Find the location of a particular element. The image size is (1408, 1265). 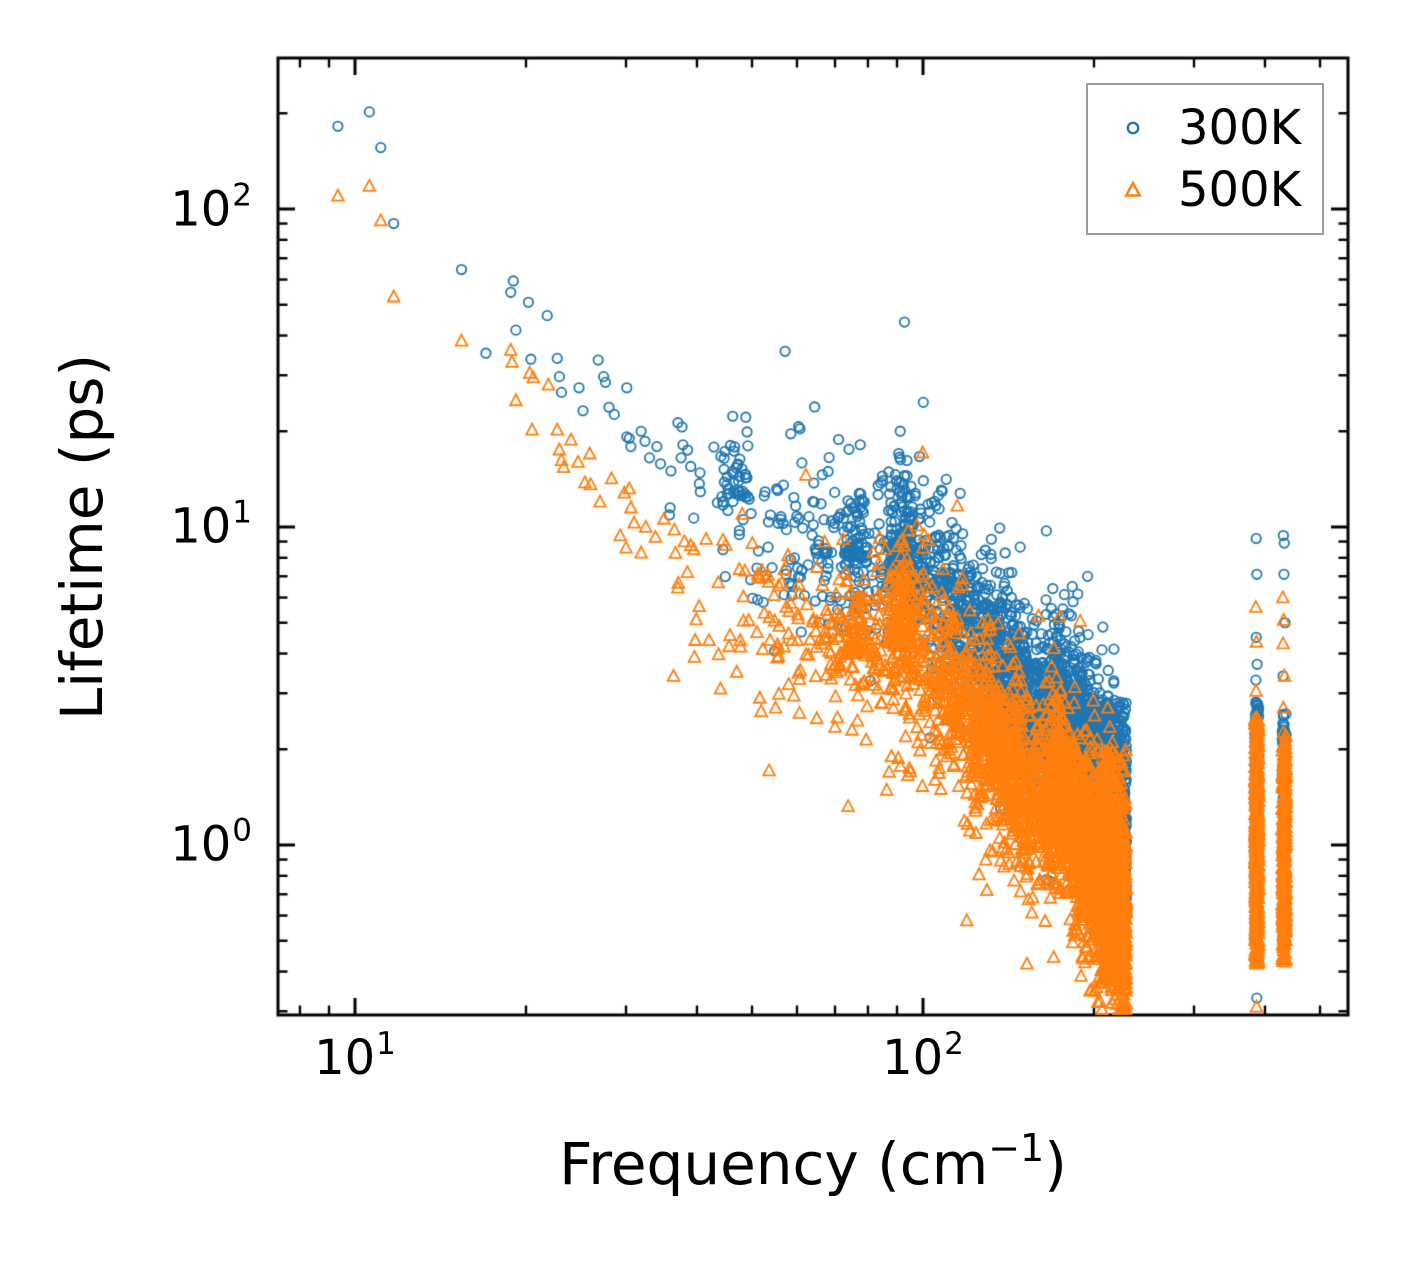

legend-marker-circle-icon is located at coordinates (1133, 128).